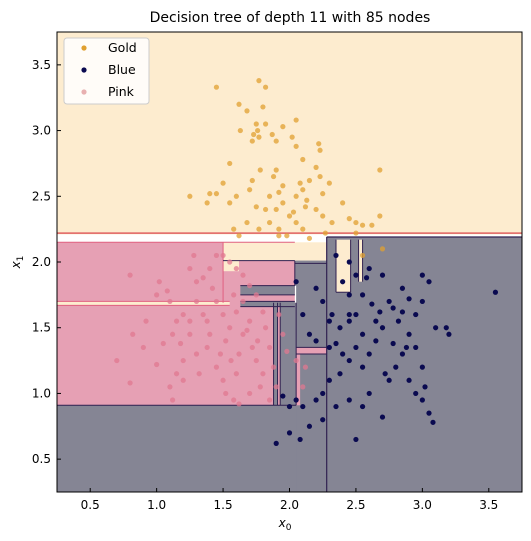  Describe the element at coordinates (223, 505) in the screenshot. I see `x-tick-label-2: 1.5` at that location.